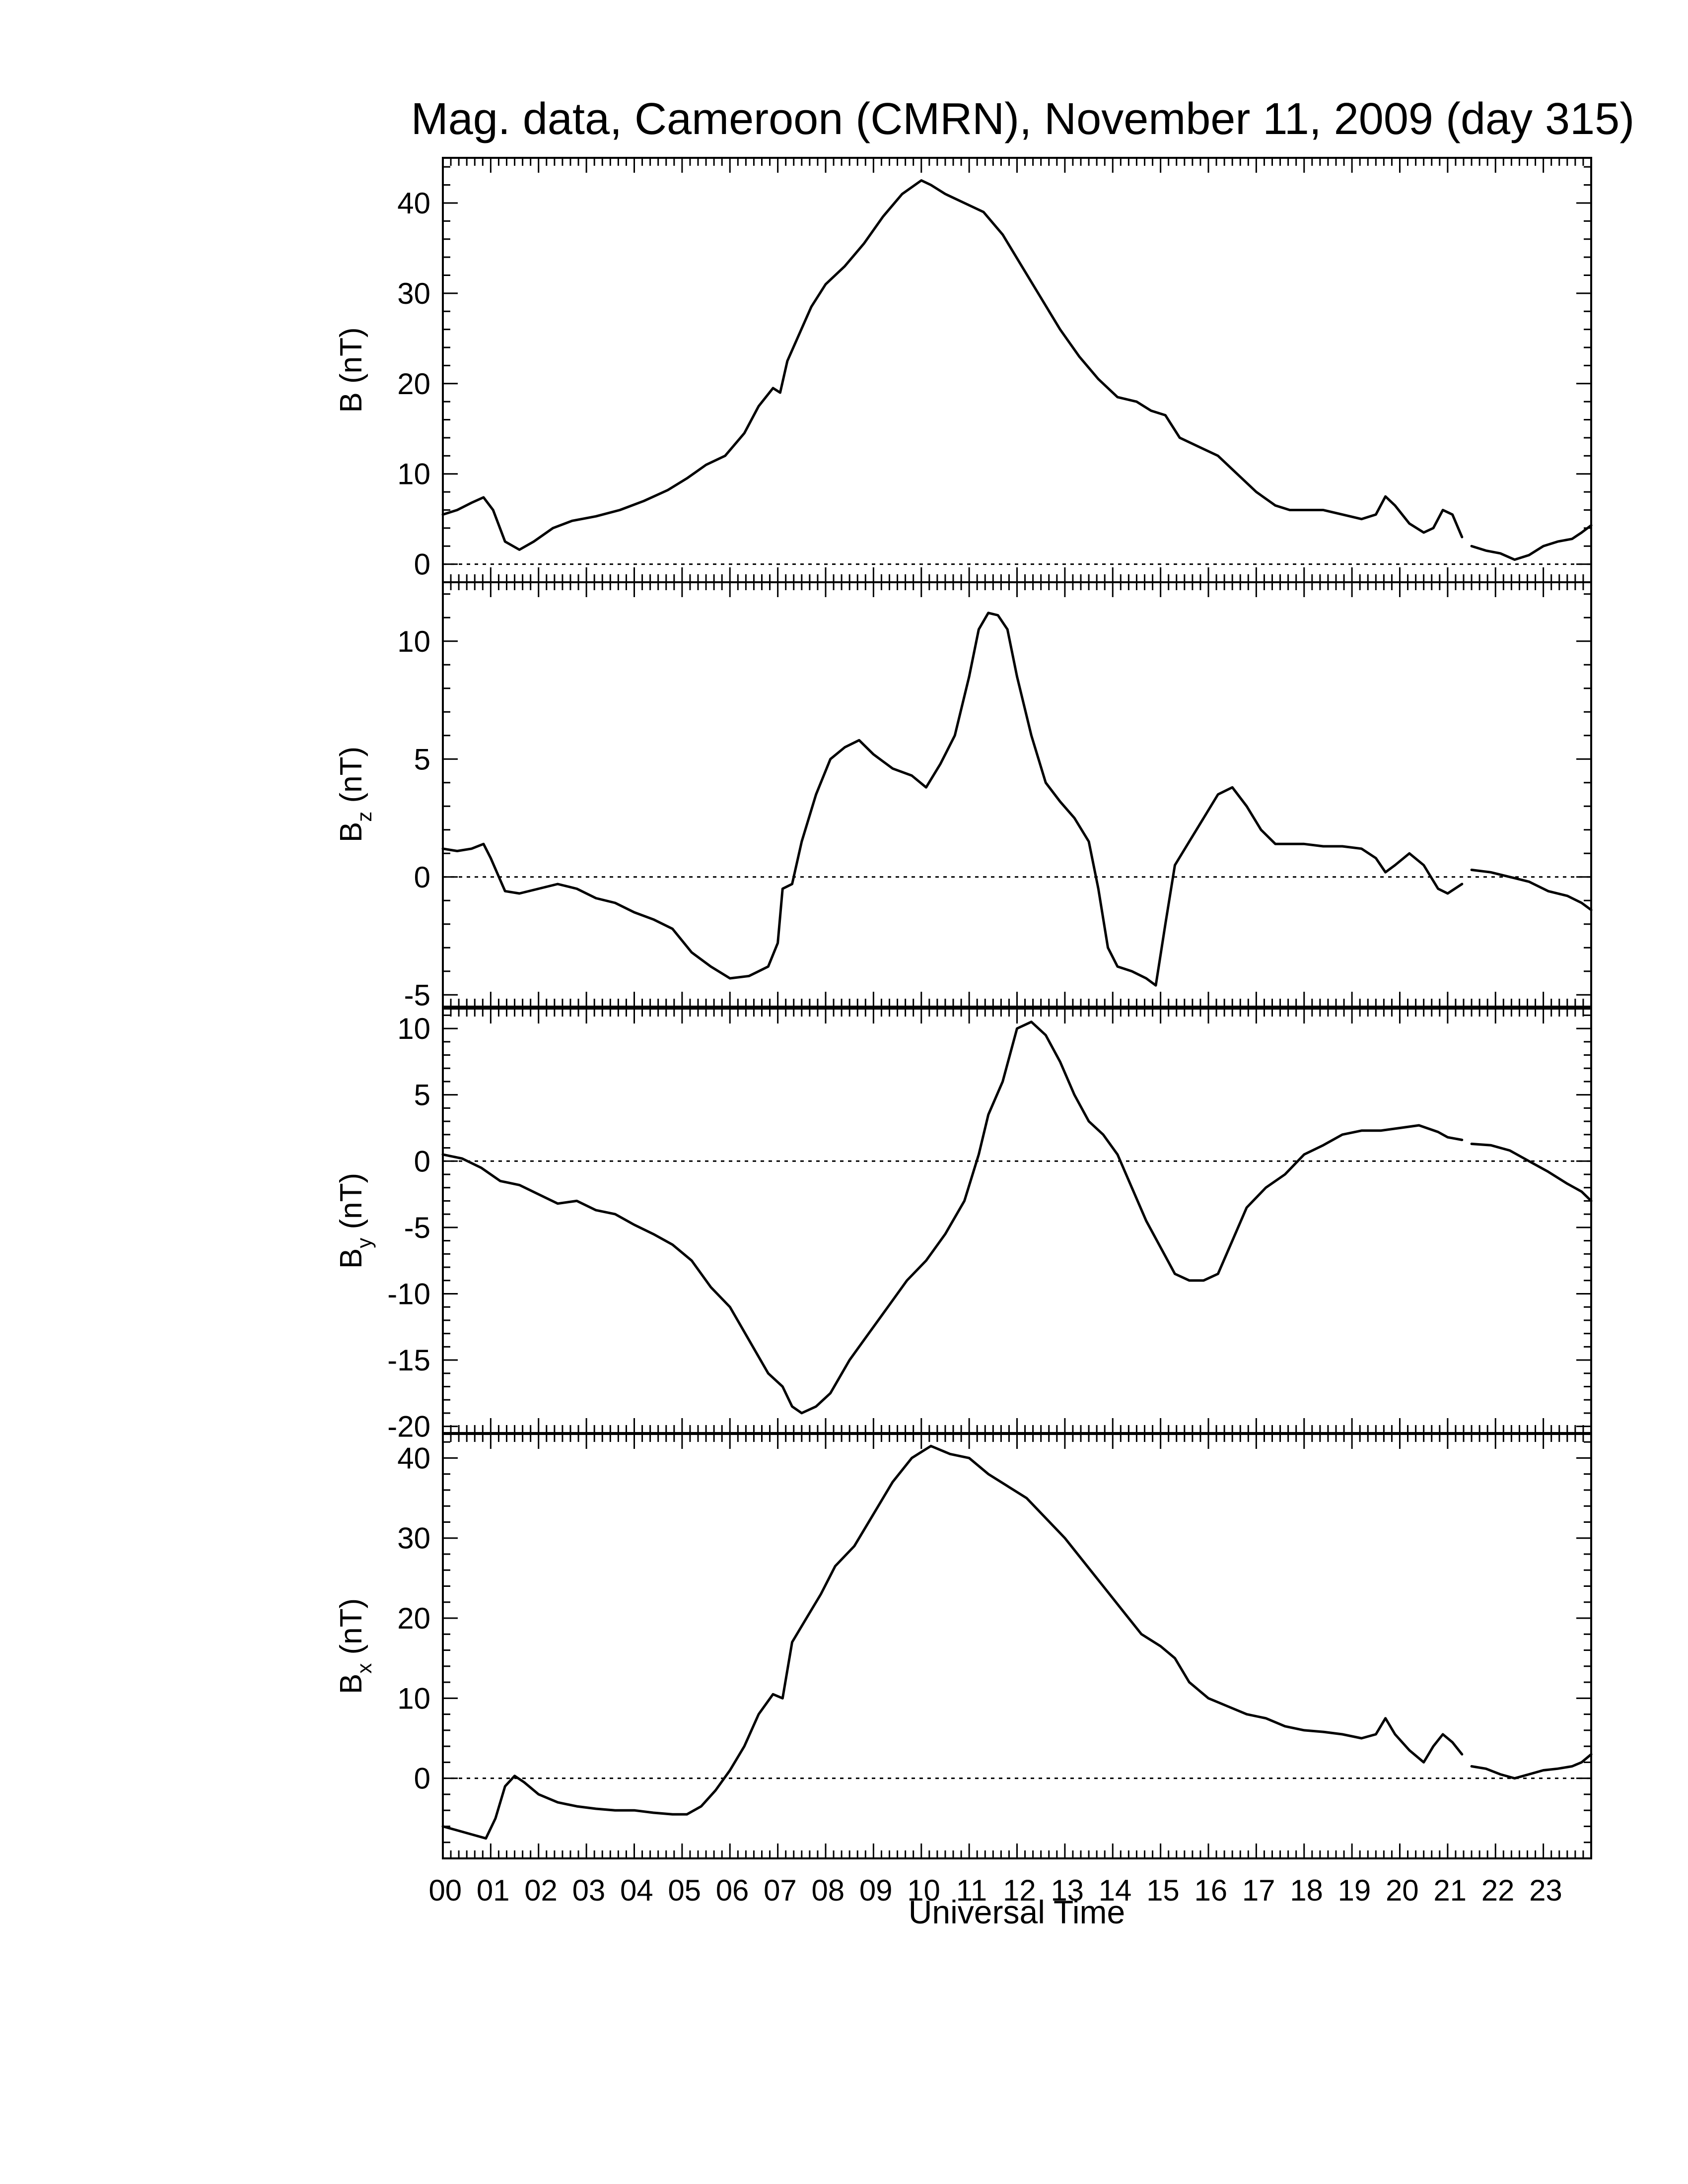 This screenshot has height=2184, width=1688. Describe the element at coordinates (1210, 1890) in the screenshot. I see `x-tick-label: 16` at that location.